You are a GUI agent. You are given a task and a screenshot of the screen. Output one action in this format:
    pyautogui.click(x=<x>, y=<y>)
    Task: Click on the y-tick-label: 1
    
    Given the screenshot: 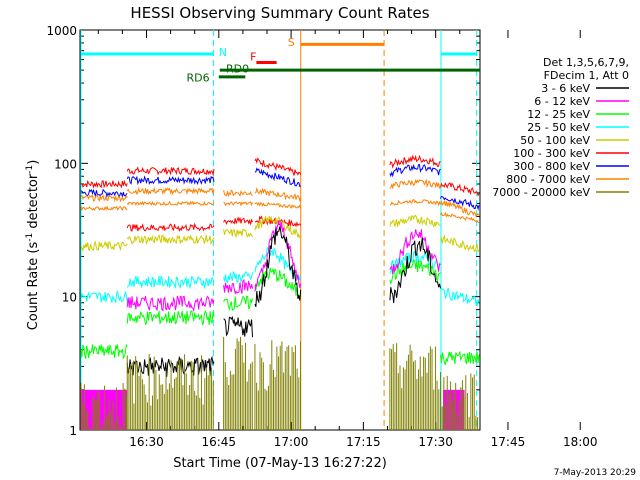 What is the action you would take?
    pyautogui.click(x=73, y=431)
    